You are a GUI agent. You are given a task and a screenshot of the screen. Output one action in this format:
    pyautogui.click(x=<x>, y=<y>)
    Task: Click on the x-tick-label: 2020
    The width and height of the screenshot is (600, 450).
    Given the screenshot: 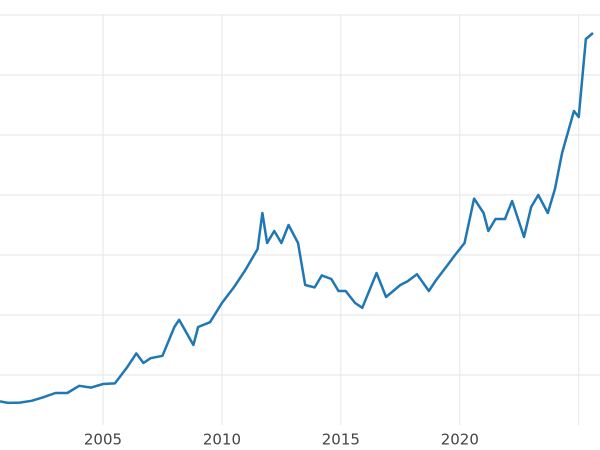 What is the action you would take?
    pyautogui.click(x=460, y=440)
    